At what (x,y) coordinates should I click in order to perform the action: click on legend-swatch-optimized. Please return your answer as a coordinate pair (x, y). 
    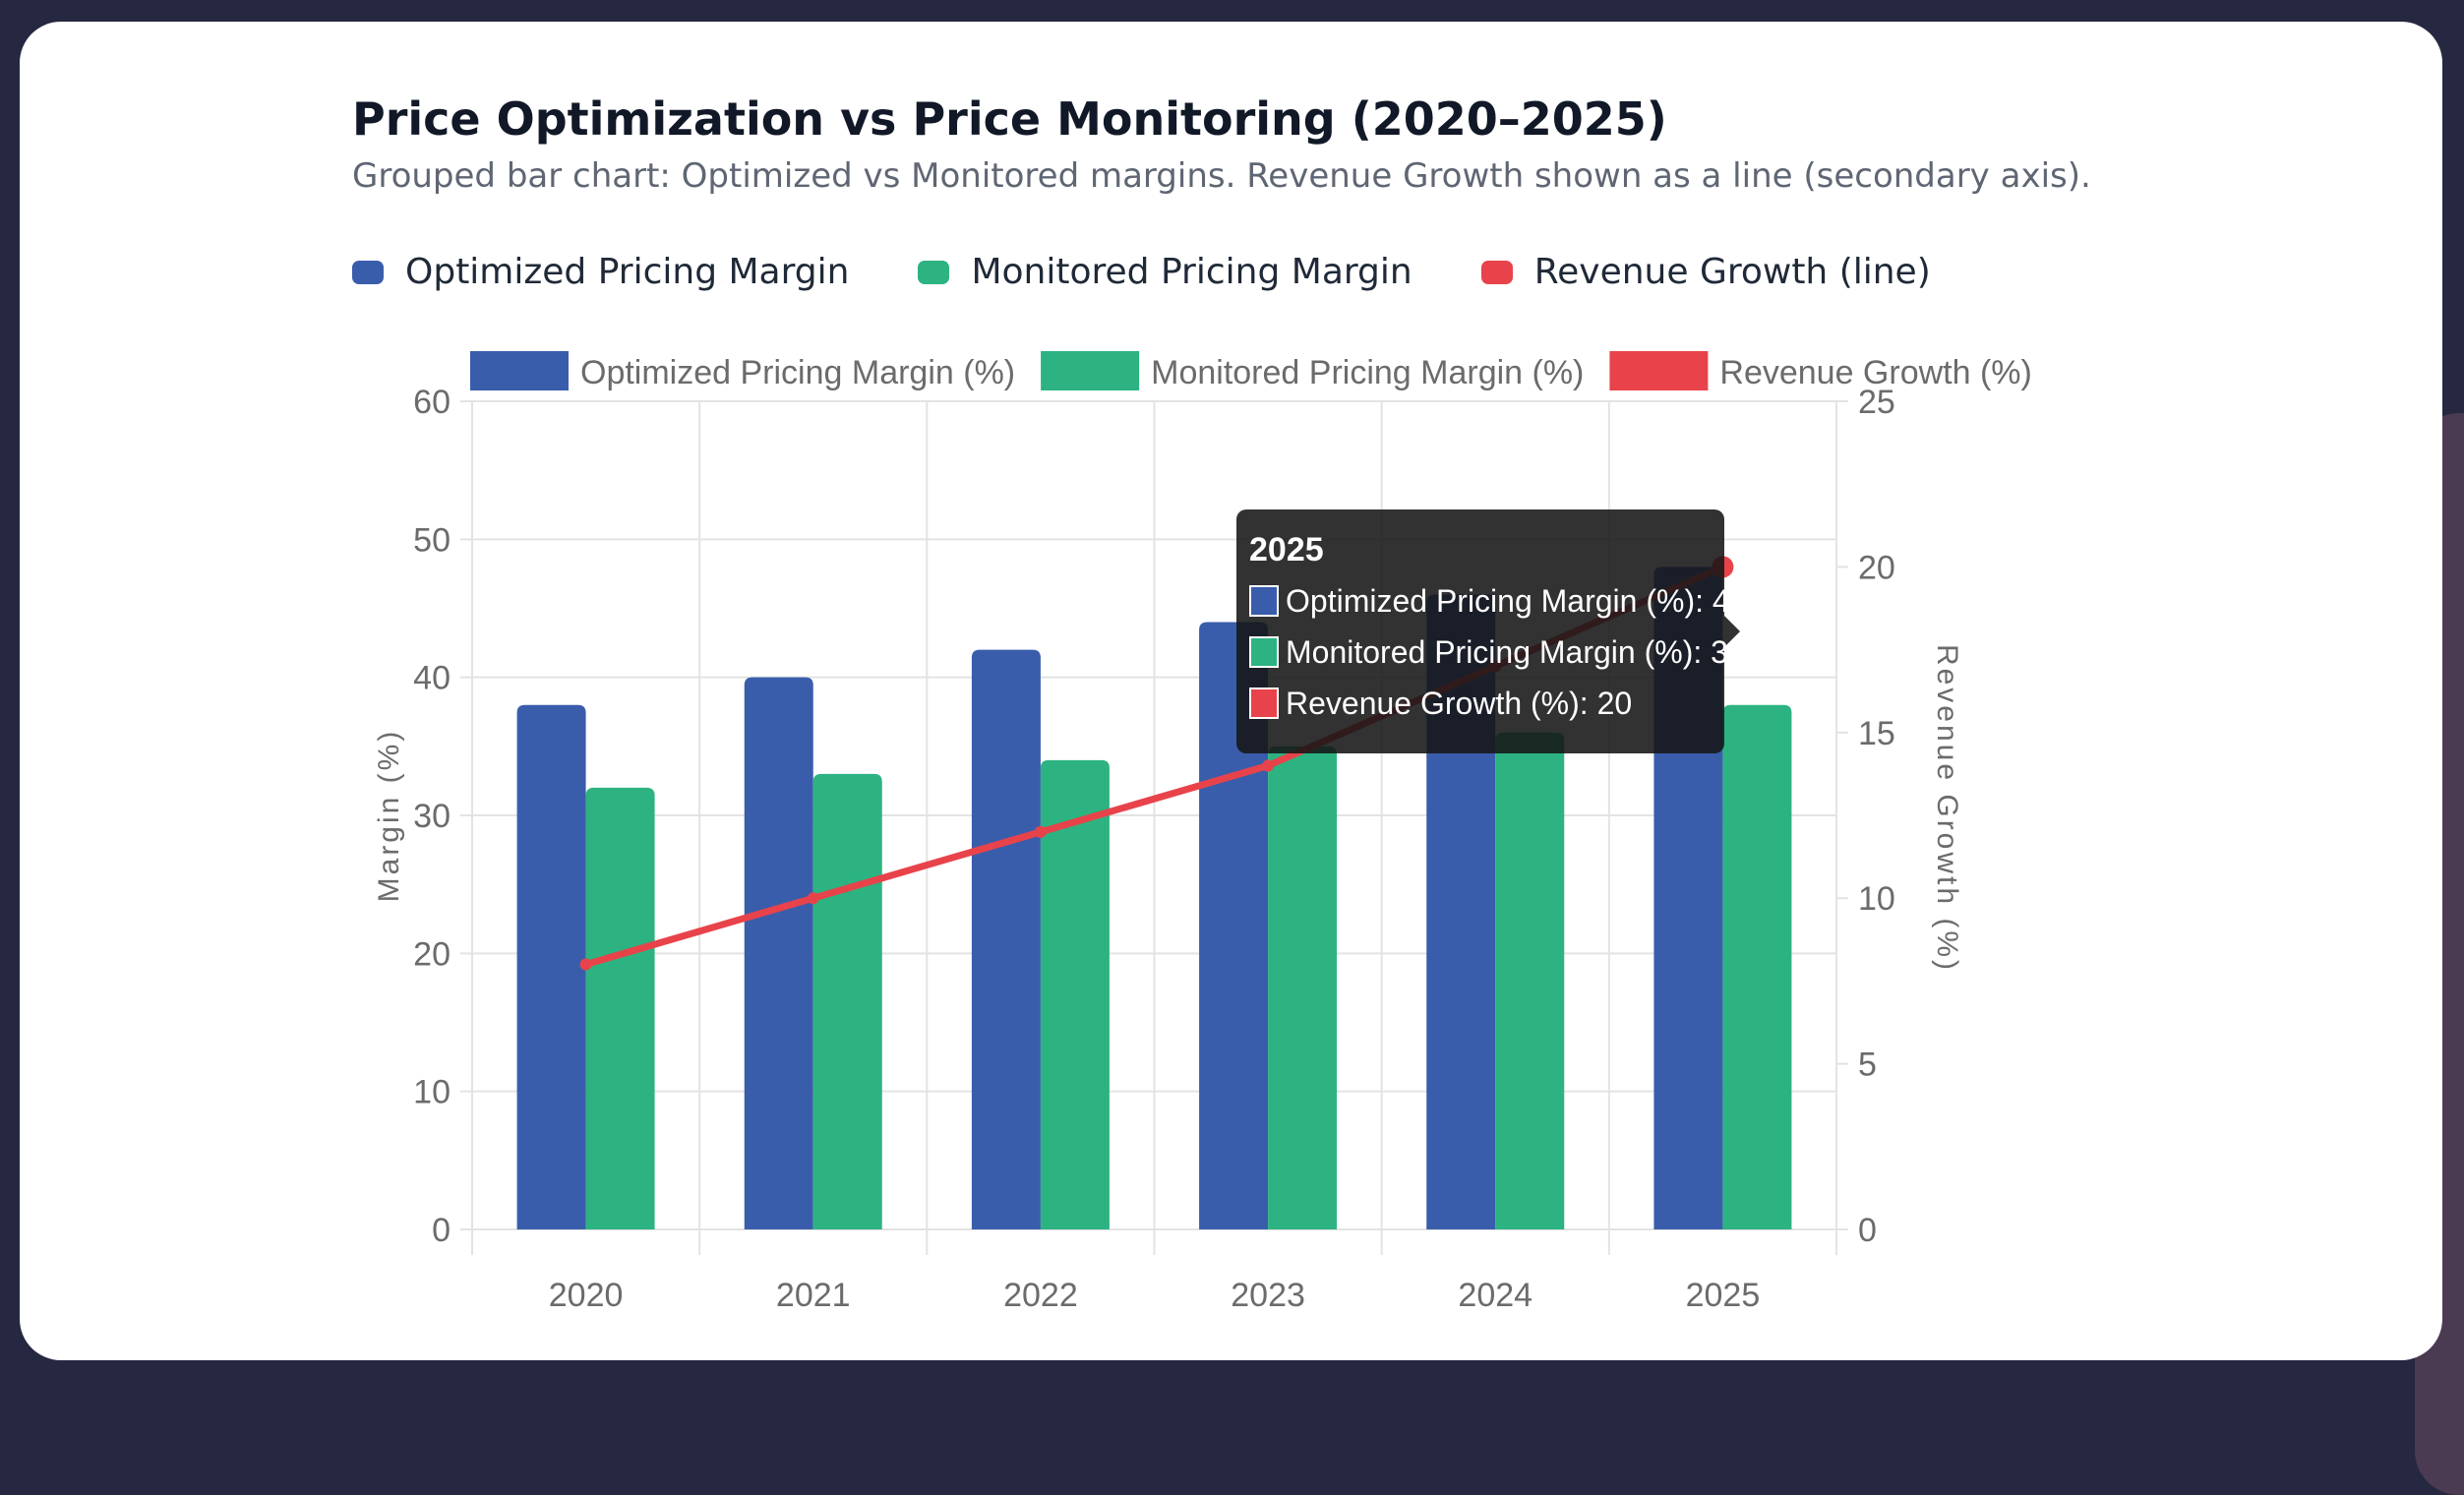
    Looking at the image, I should click on (368, 272).